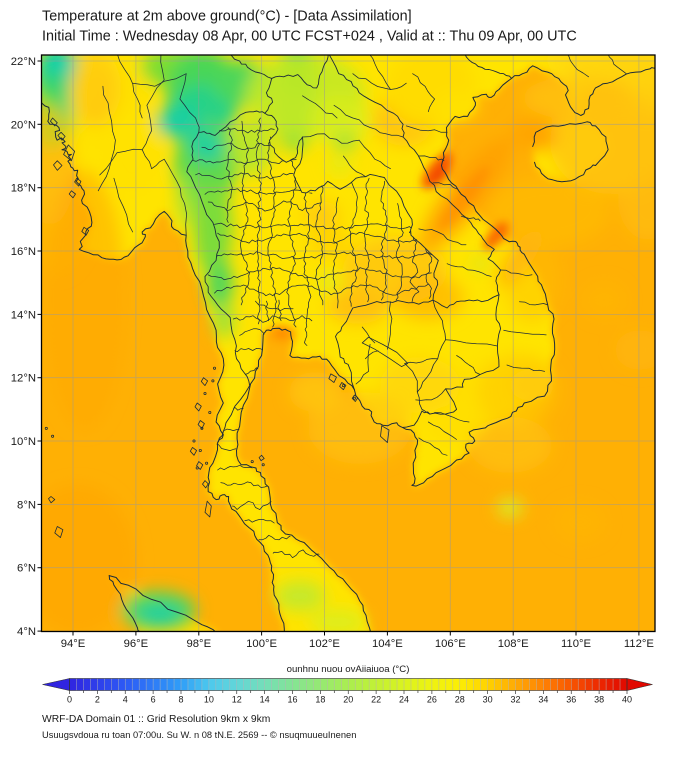  I want to click on svg-text: 10°N, so click(23, 442).